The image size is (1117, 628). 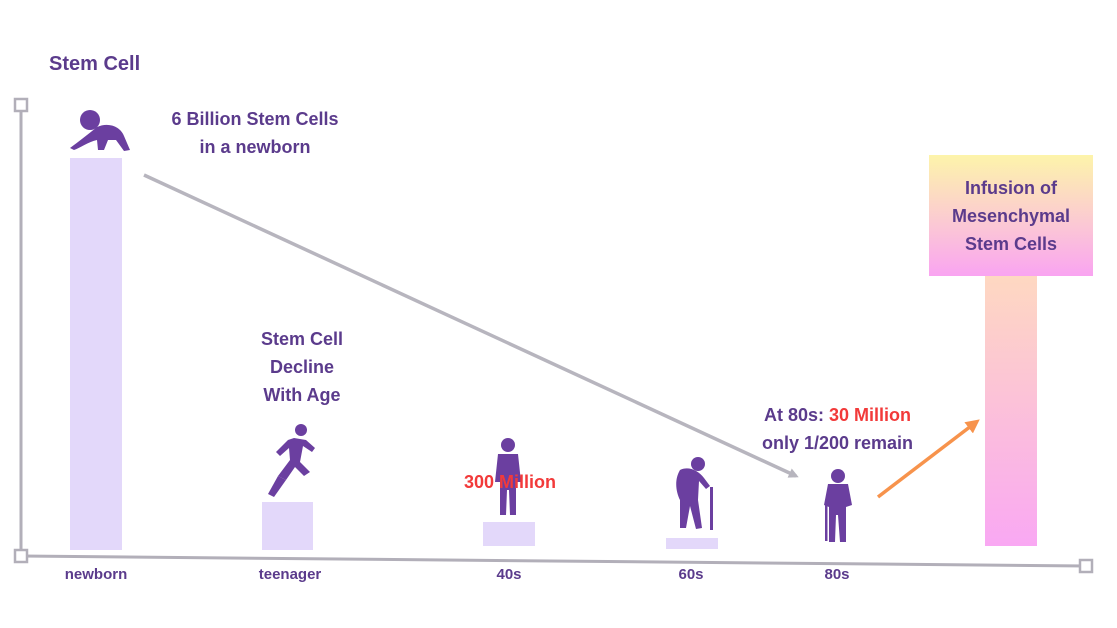 What do you see at coordinates (100, 130) in the screenshot?
I see `baby-icon` at bounding box center [100, 130].